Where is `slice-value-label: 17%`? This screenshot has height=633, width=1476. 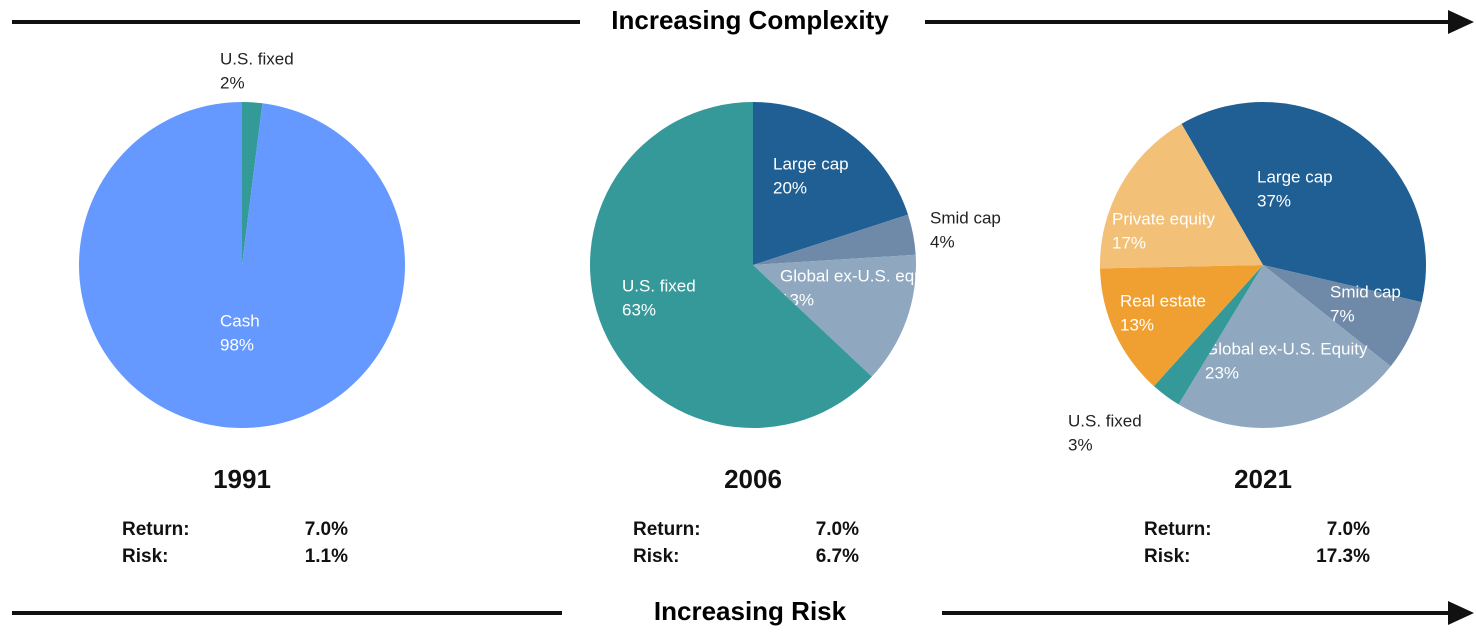 slice-value-label: 17% is located at coordinates (1129, 242).